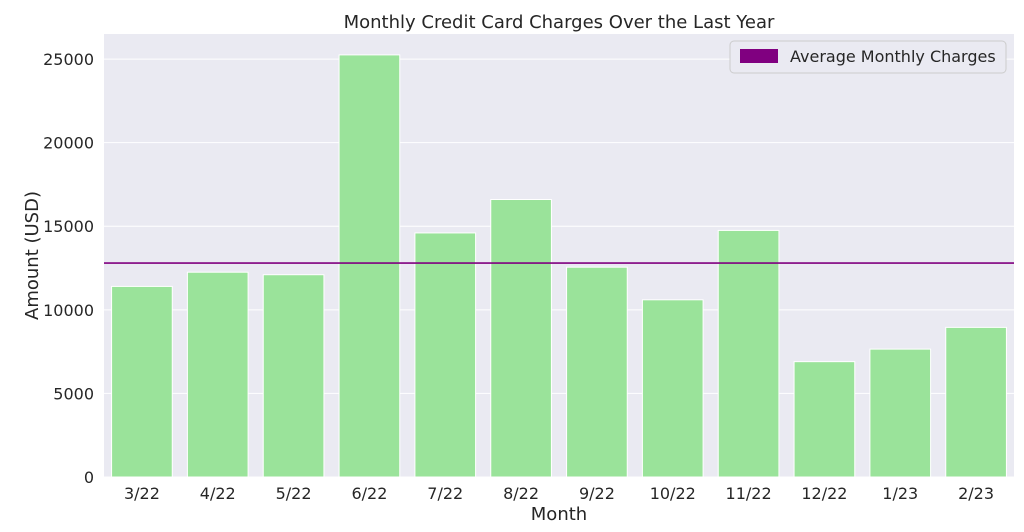 Image resolution: width=1024 pixels, height=532 pixels. I want to click on x-axis-label: Month, so click(559, 514).